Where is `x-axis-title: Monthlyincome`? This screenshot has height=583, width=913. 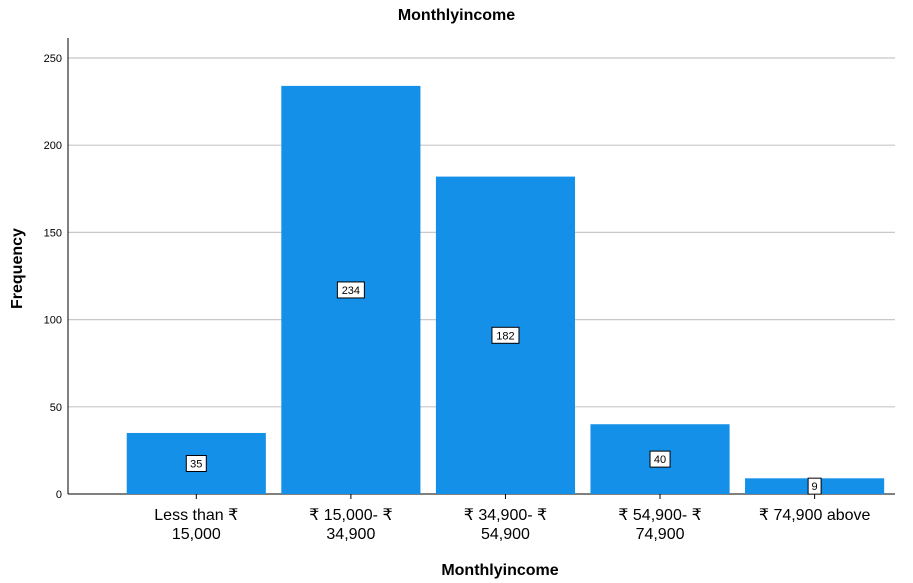
x-axis-title: Monthlyincome is located at coordinates (500, 570).